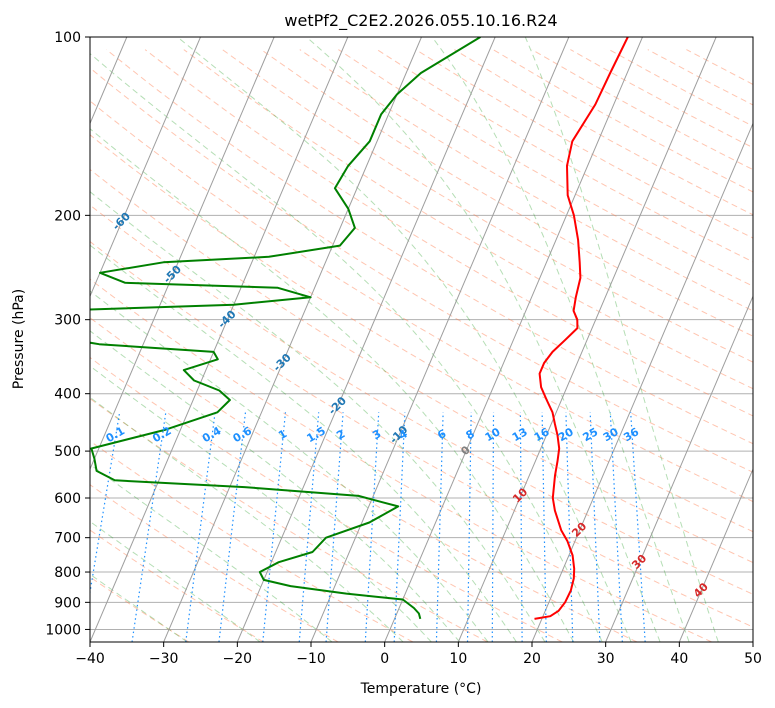 Image resolution: width=775 pixels, height=708 pixels. What do you see at coordinates (115, 434) in the screenshot?
I see `mixing-ratio-label: 0.1` at bounding box center [115, 434].